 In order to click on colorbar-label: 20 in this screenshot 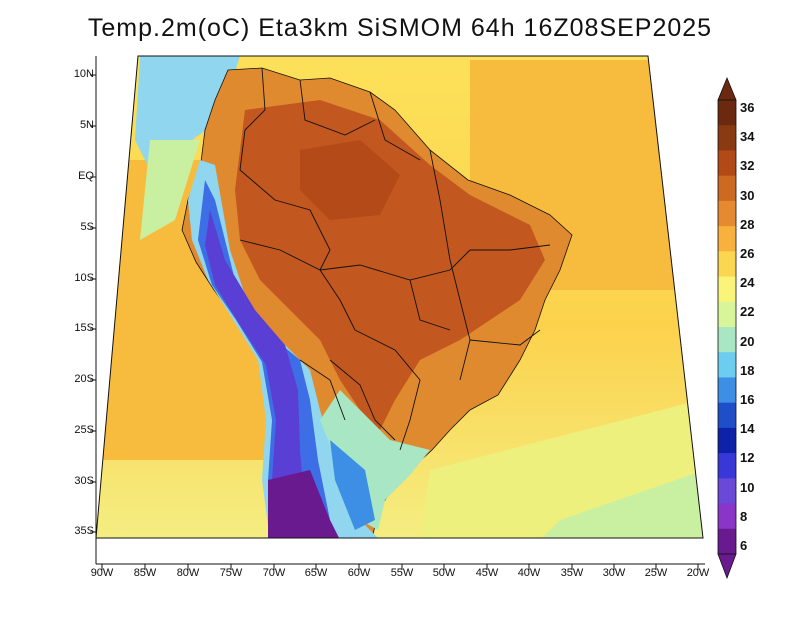, I will do `click(747, 341)`.